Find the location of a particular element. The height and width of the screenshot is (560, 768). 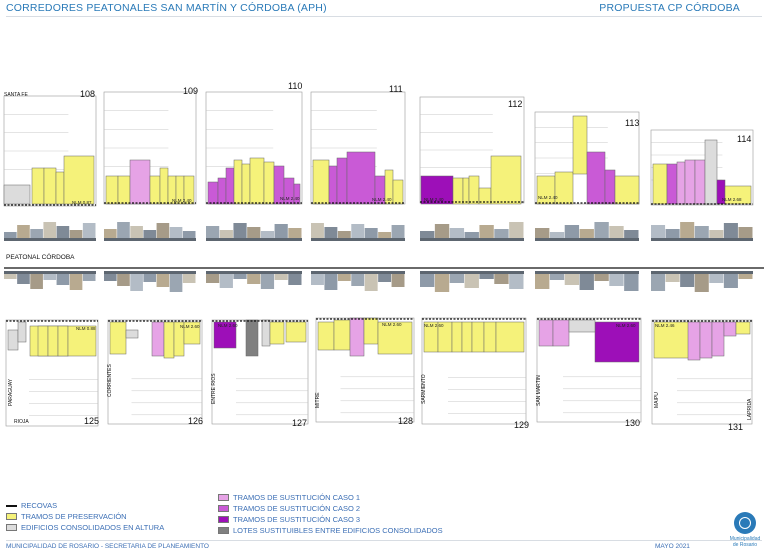

logo-text-2: de Rosario is located at coordinates (745, 545).